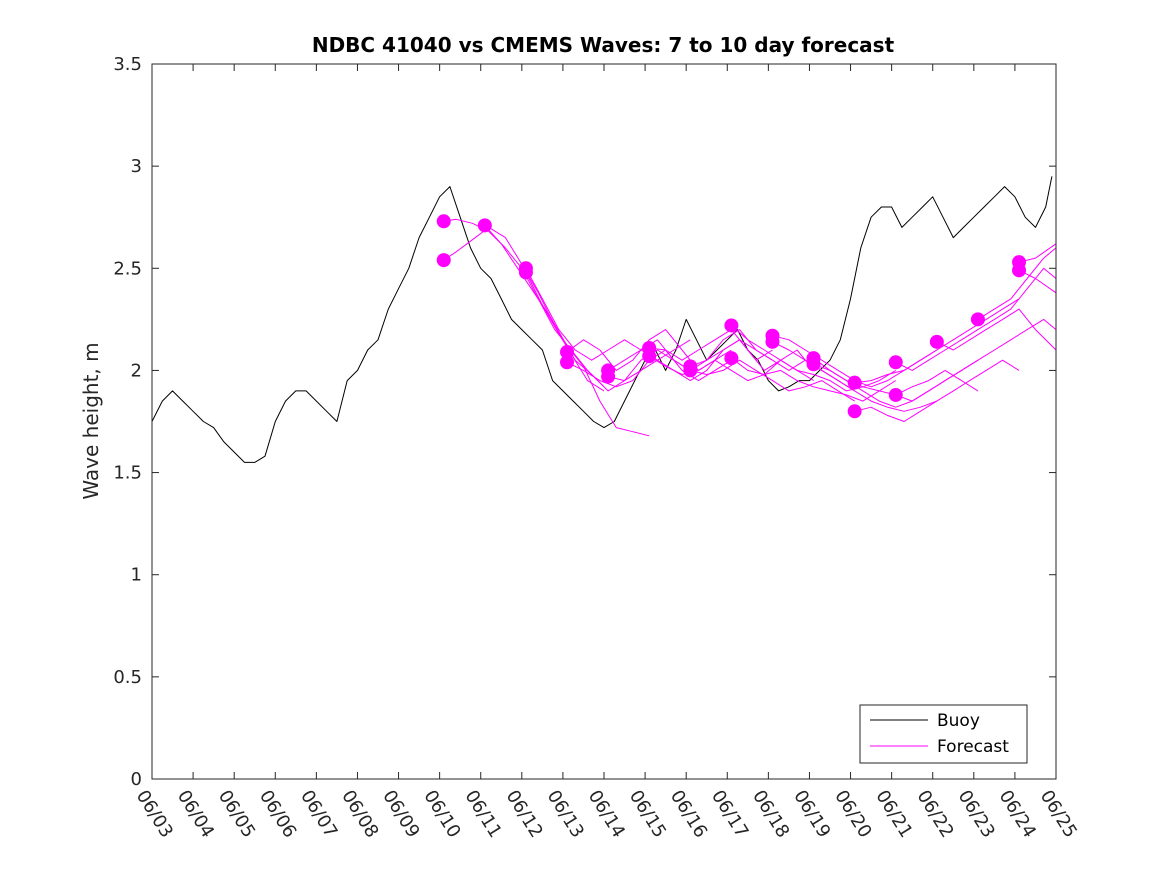 The width and height of the screenshot is (1167, 879). What do you see at coordinates (195, 814) in the screenshot?
I see `x-tick-label: 06/04` at bounding box center [195, 814].